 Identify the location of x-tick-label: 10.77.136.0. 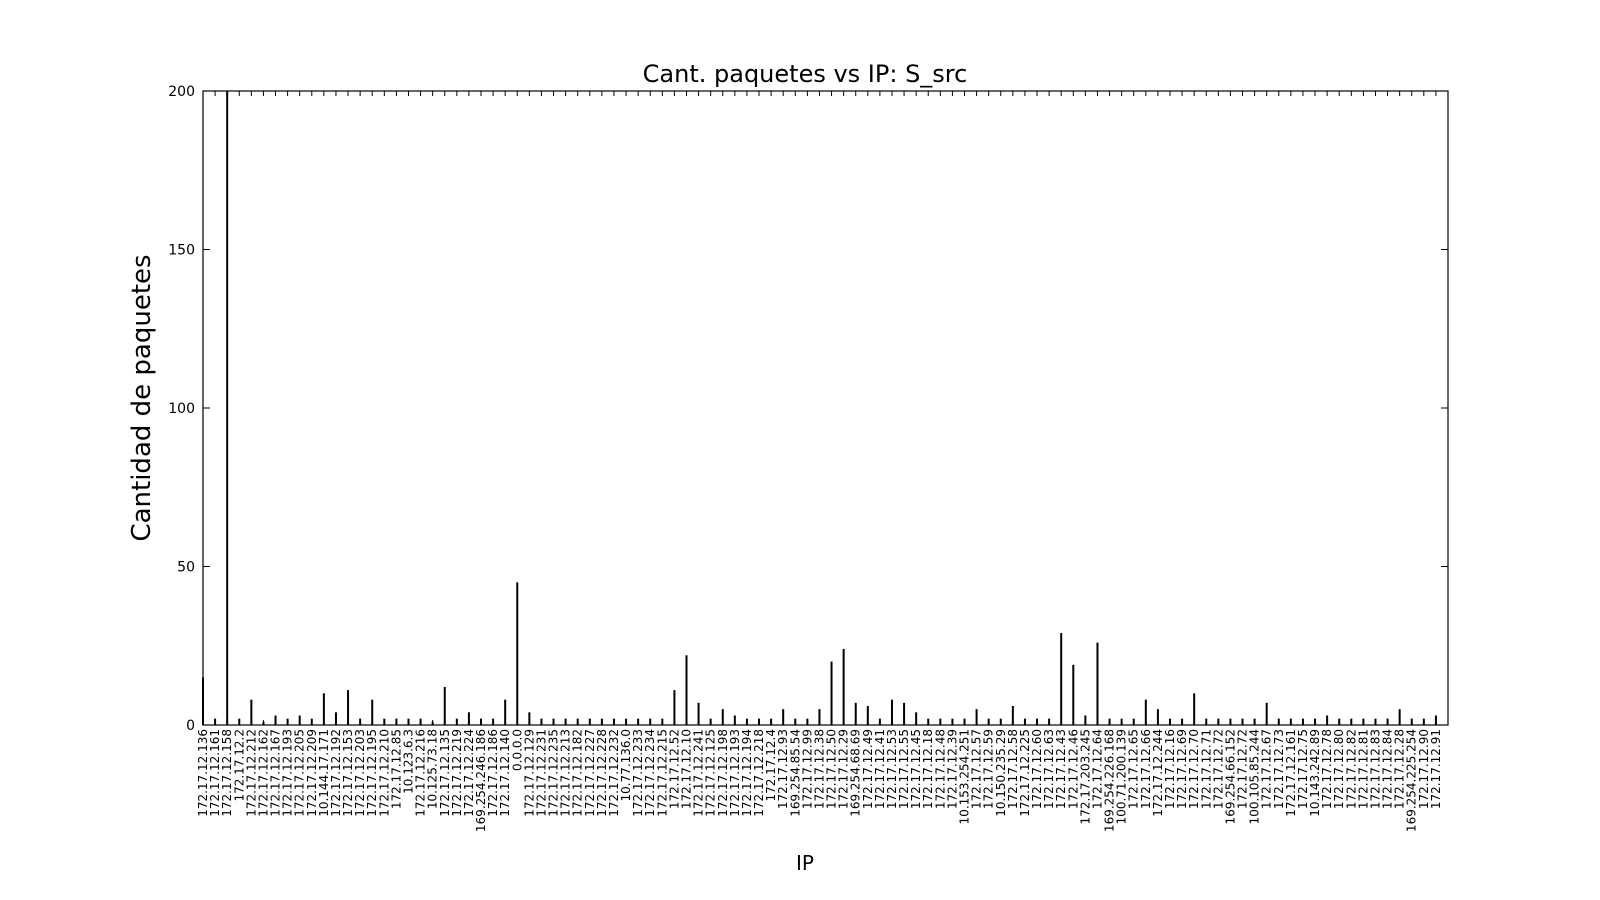
(626, 765).